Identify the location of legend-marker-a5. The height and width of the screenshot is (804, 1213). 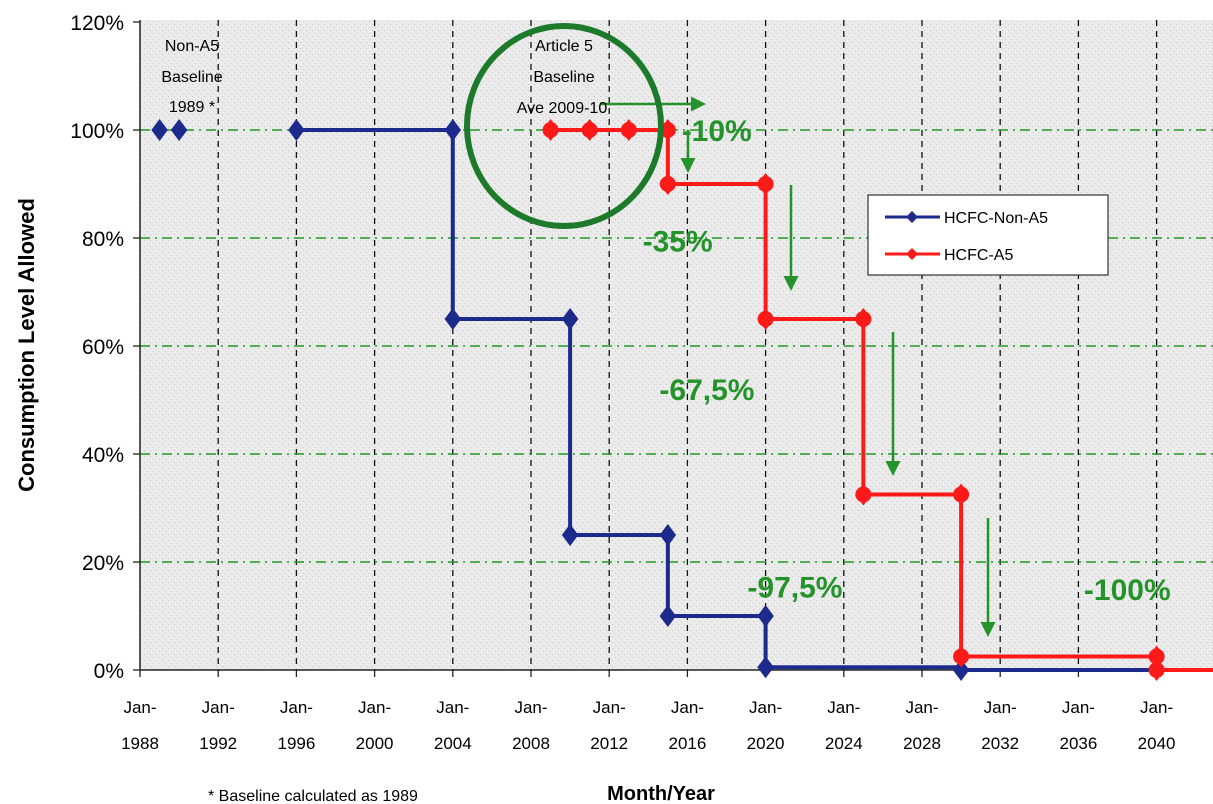
(912, 254).